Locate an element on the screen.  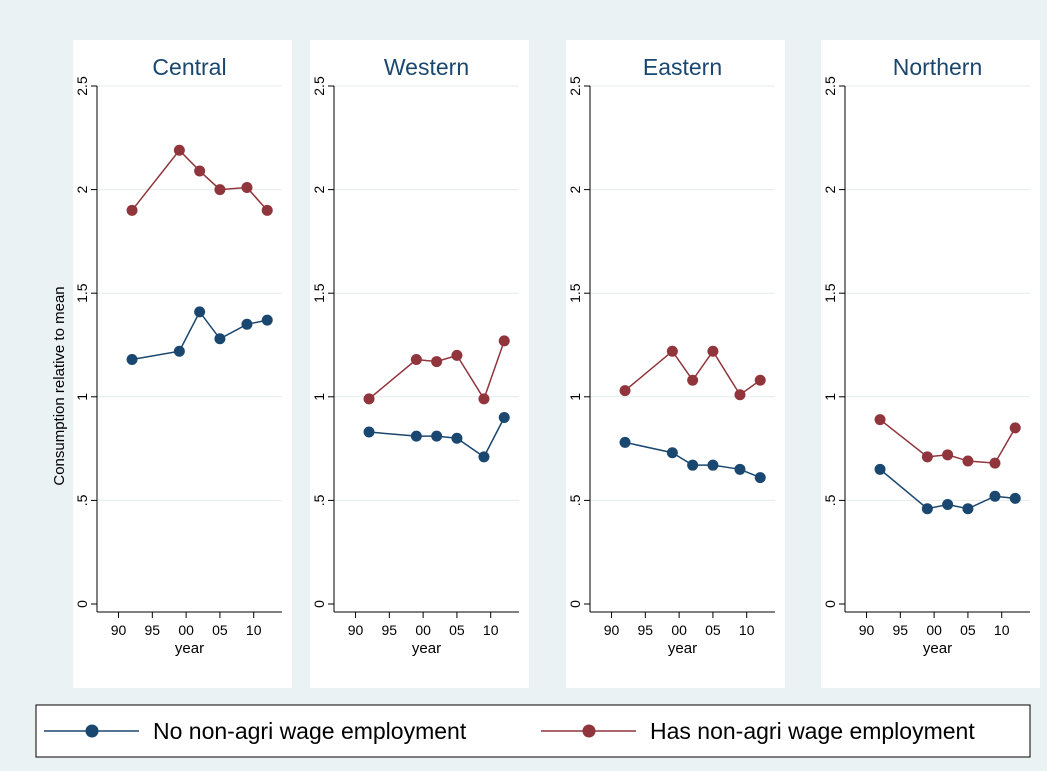
panel-title: Northern is located at coordinates (937, 67).